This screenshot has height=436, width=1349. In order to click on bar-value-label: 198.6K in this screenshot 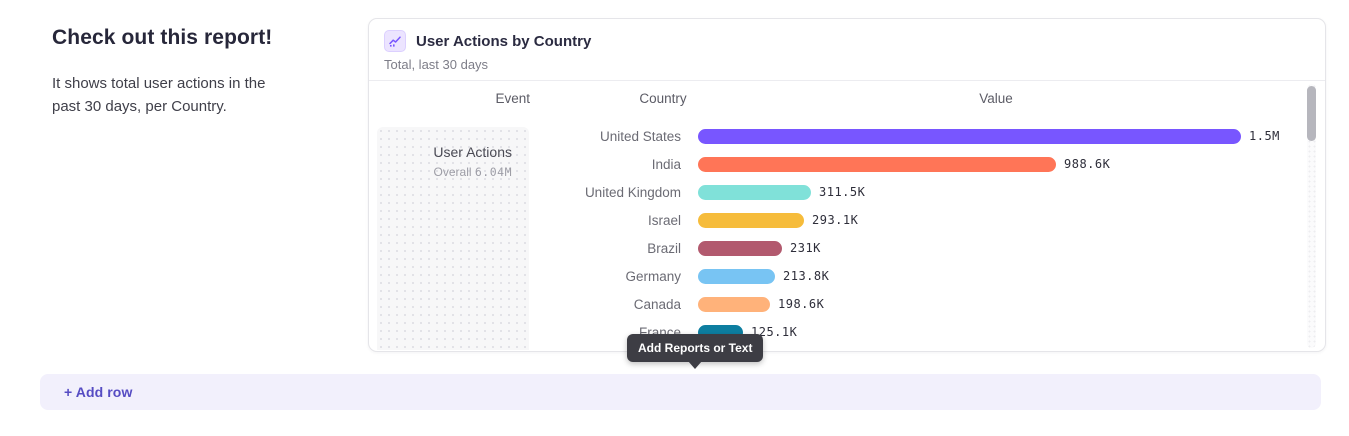, I will do `click(801, 304)`.